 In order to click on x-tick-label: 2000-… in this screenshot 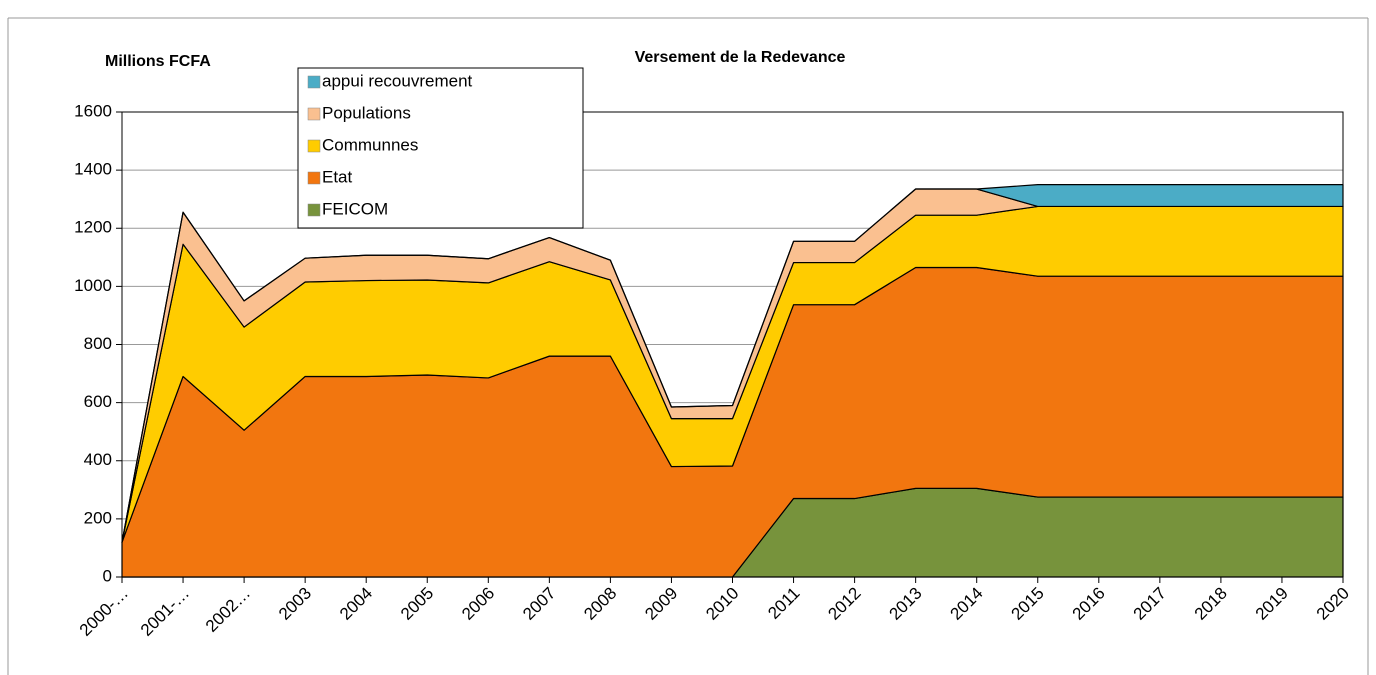, I will do `click(104, 612)`.